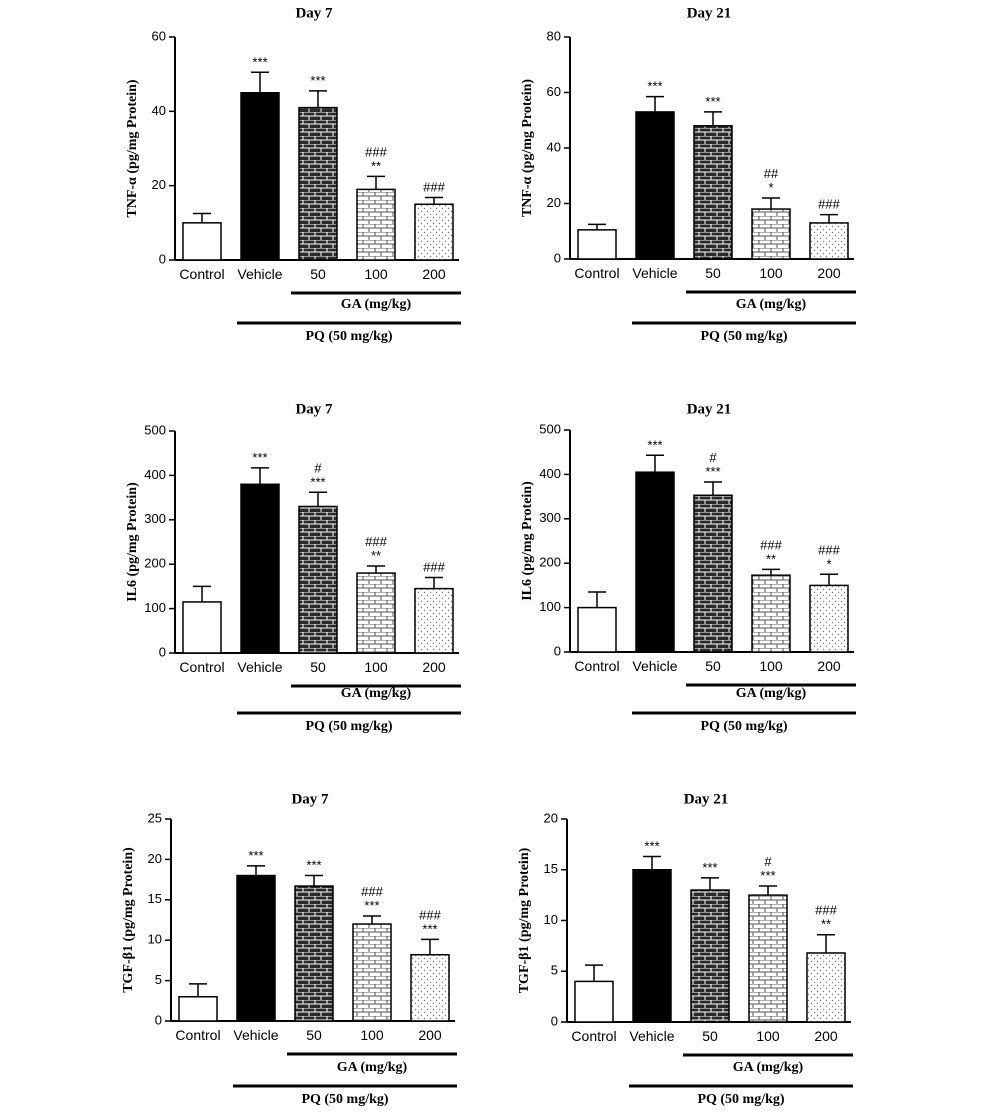 This screenshot has width=1000, height=1115. Describe the element at coordinates (155, 429) in the screenshot. I see `y-tick-label: 500` at that location.